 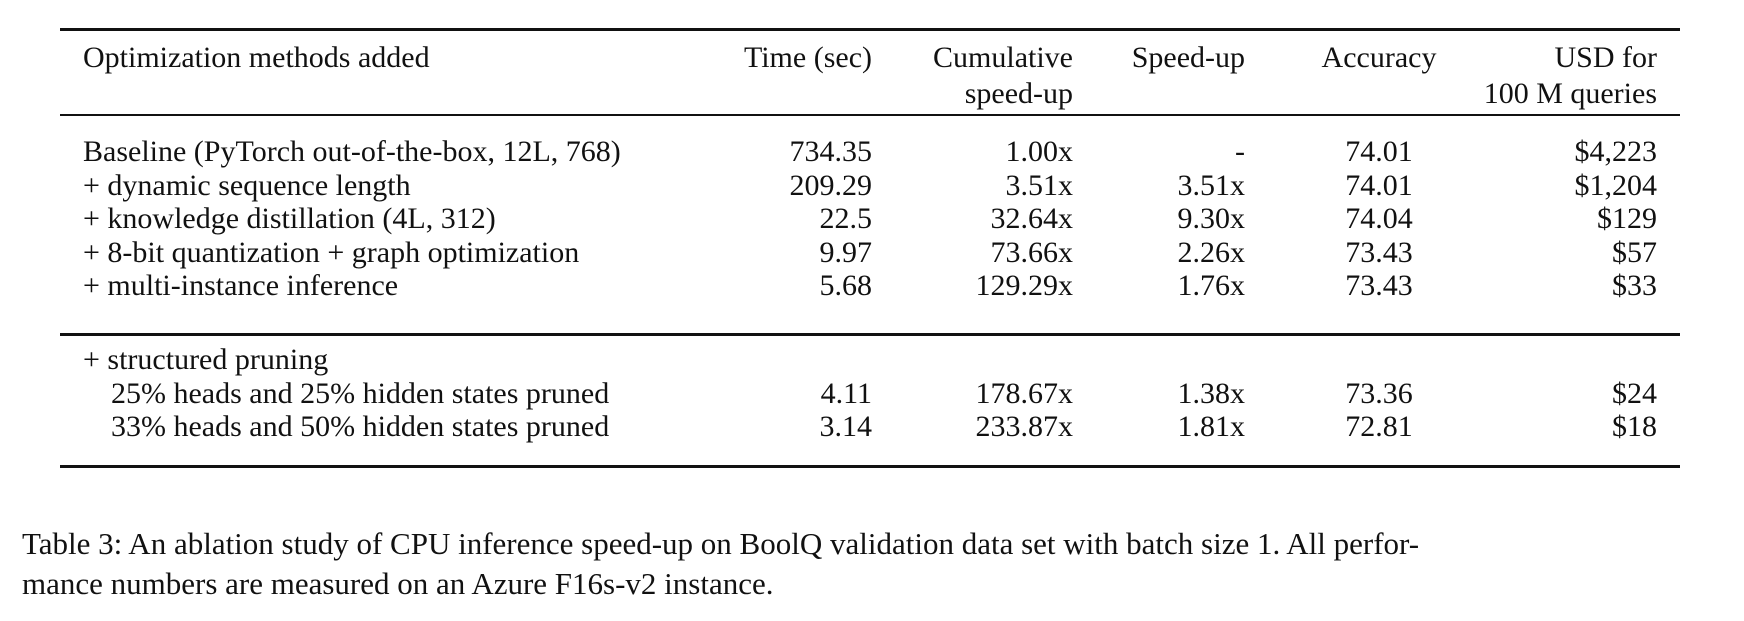 What do you see at coordinates (1018, 93) in the screenshot?
I see `header-cumulative-line-2: speed-up` at bounding box center [1018, 93].